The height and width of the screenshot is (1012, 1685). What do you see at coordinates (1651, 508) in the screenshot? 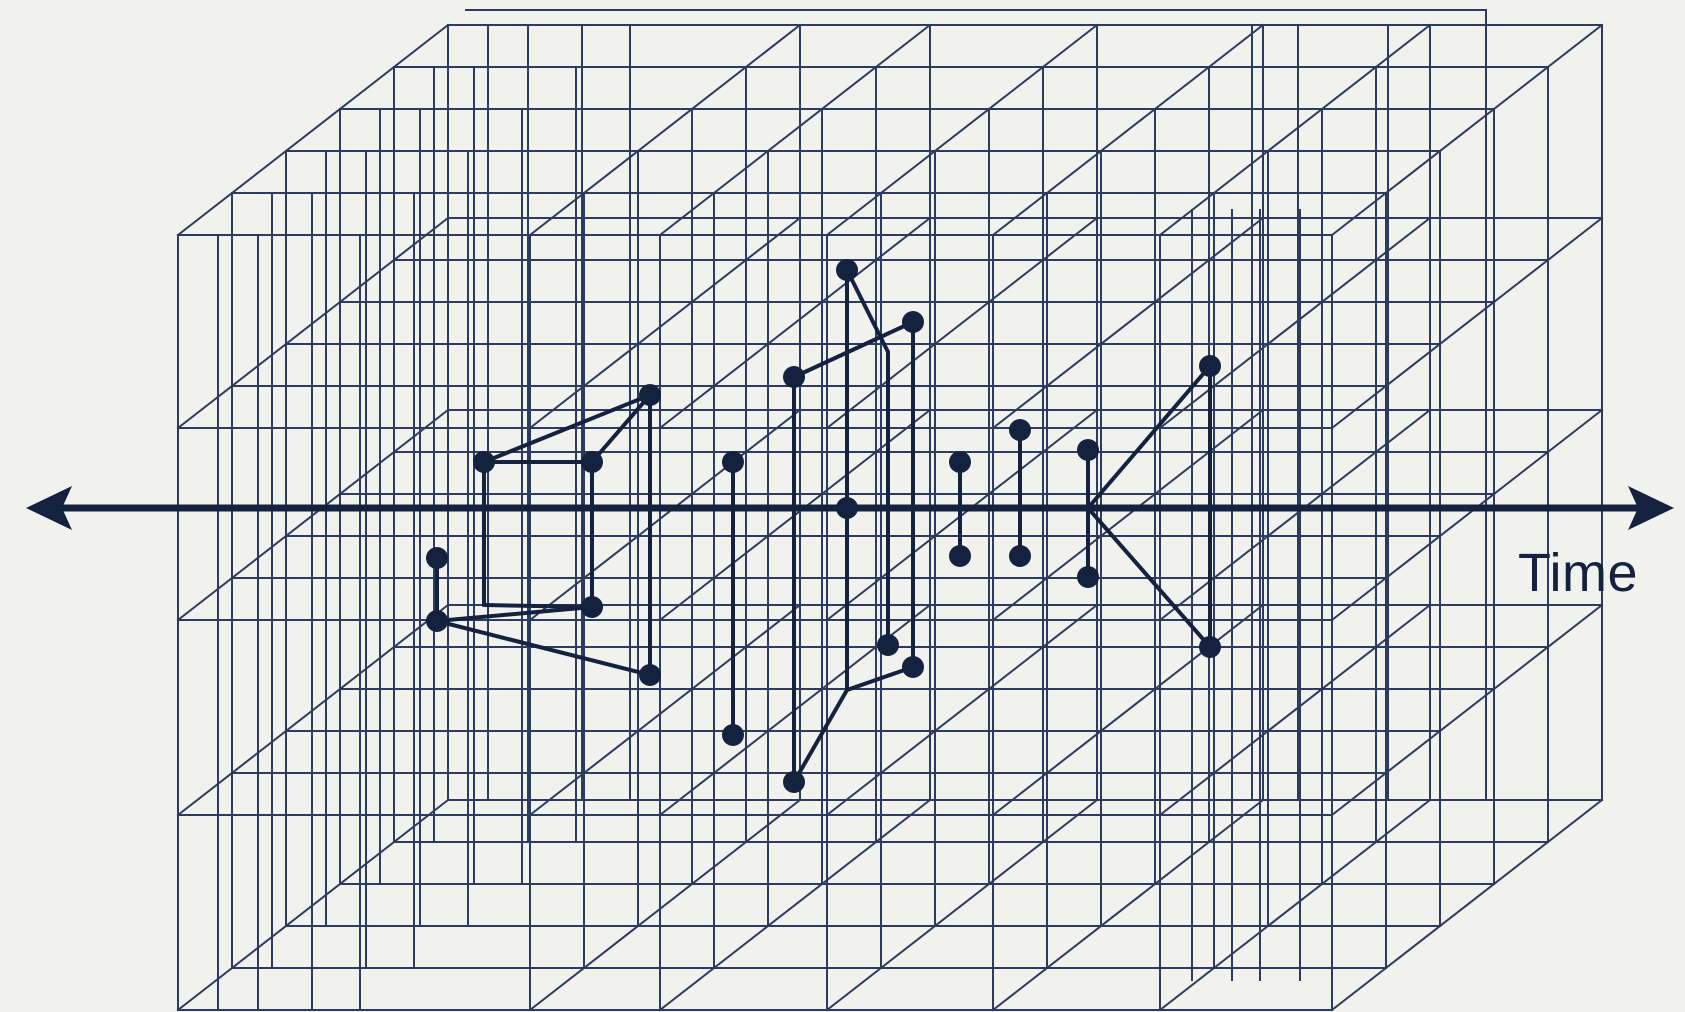
I see `arrowhead-right-icon` at bounding box center [1651, 508].